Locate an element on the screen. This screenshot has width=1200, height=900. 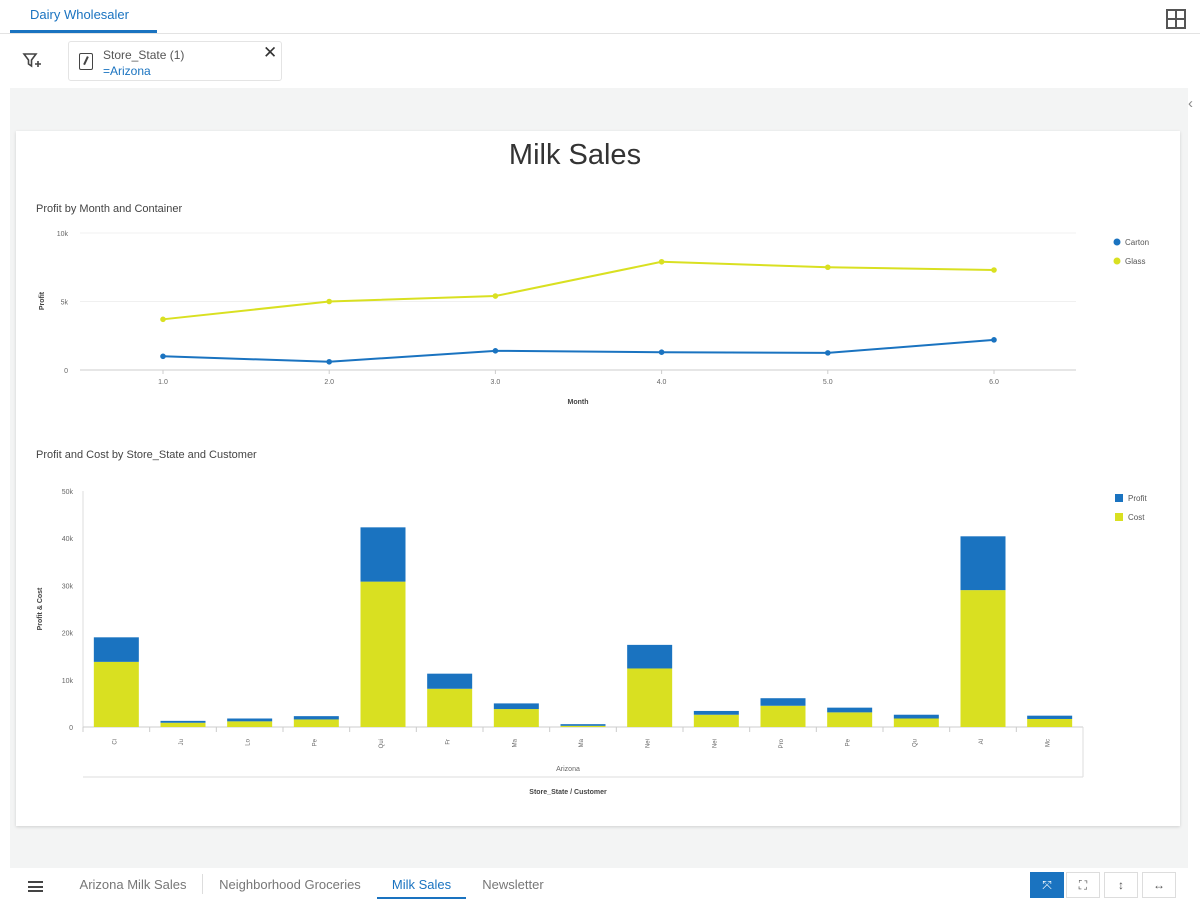
tab-arizona-milk-sales: Arizona Milk Sales is located at coordinates (133, 884).